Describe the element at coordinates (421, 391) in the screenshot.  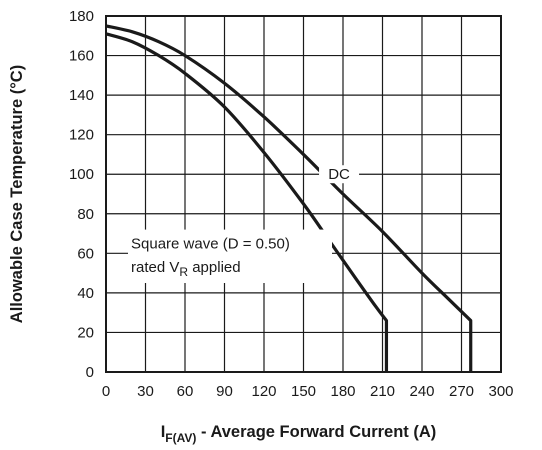
I see `x-tick-label: 240` at that location.